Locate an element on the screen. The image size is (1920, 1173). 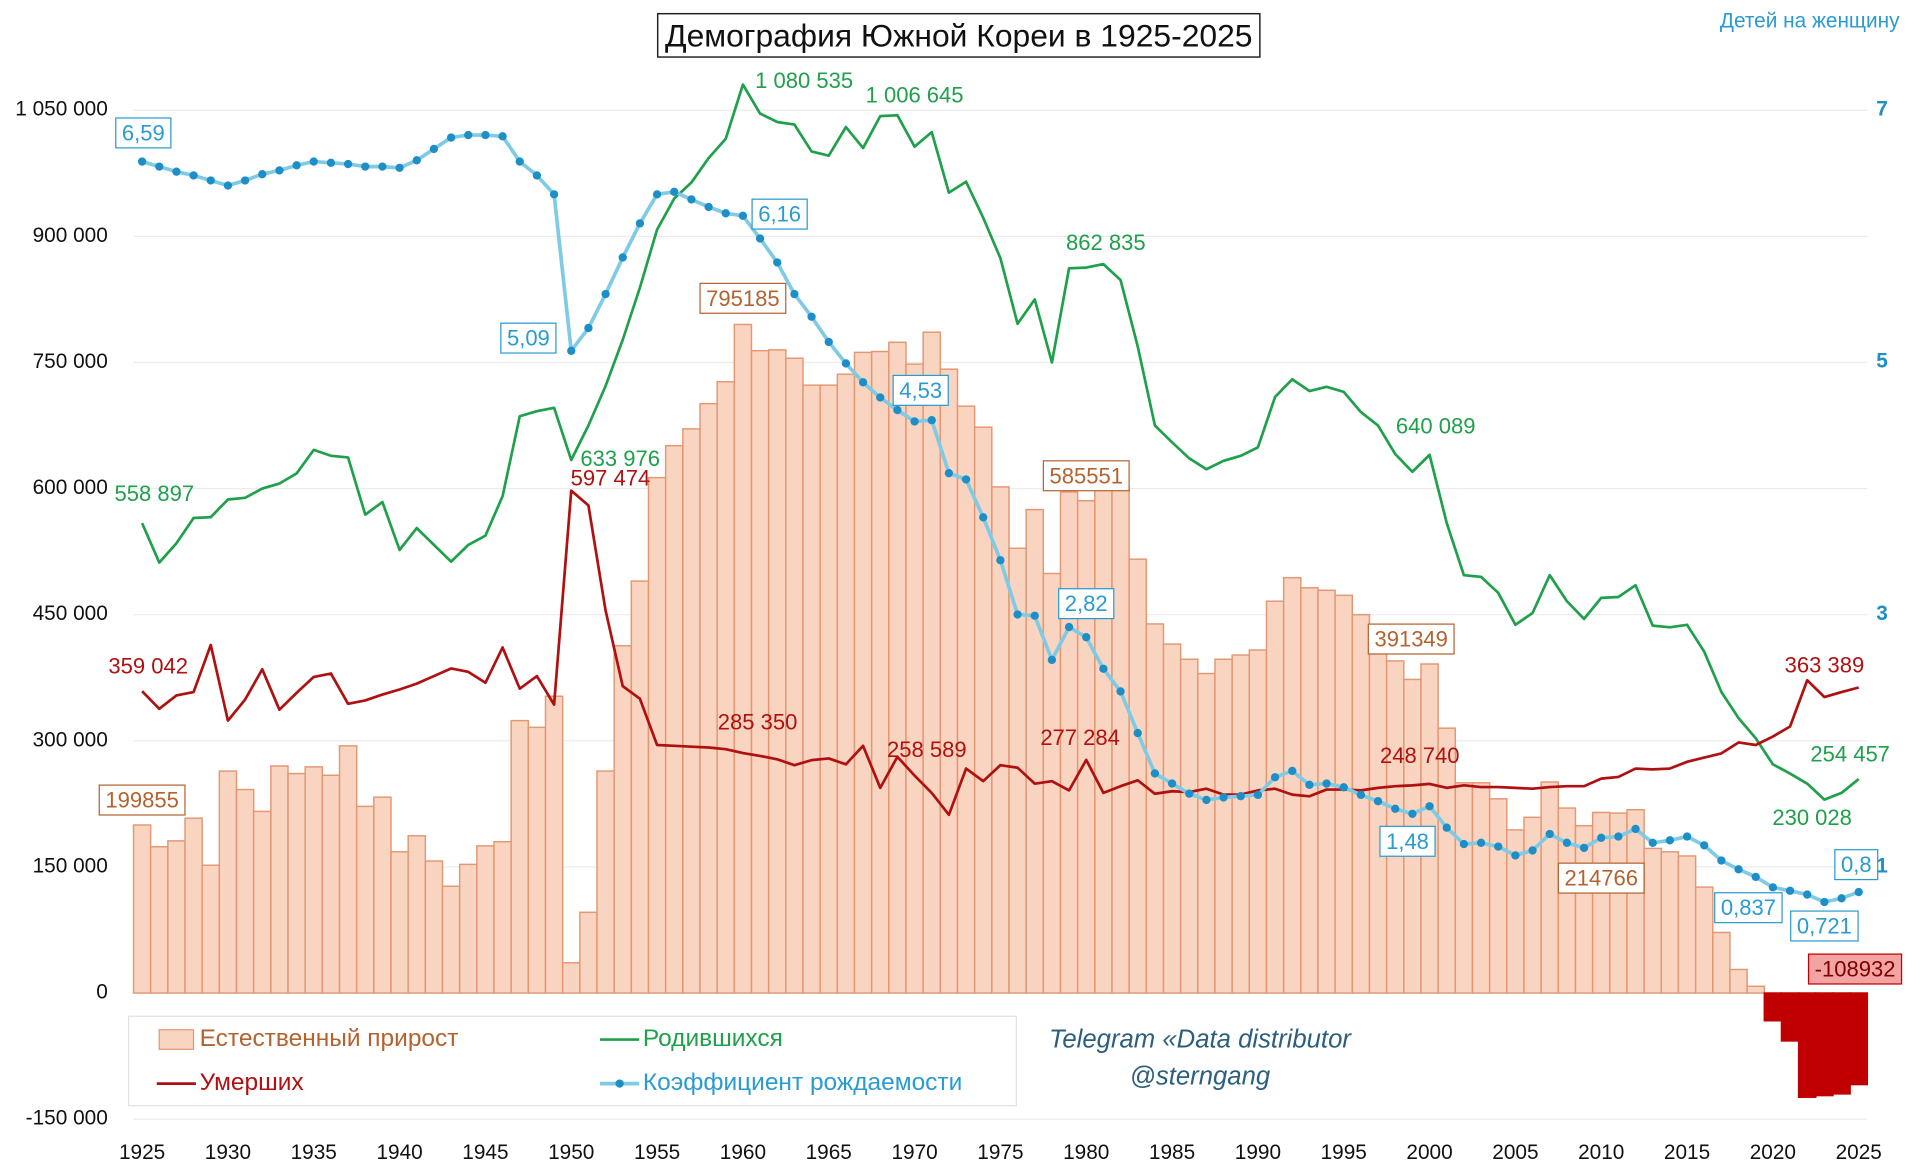
data-label: 862 835 is located at coordinates (1106, 242).